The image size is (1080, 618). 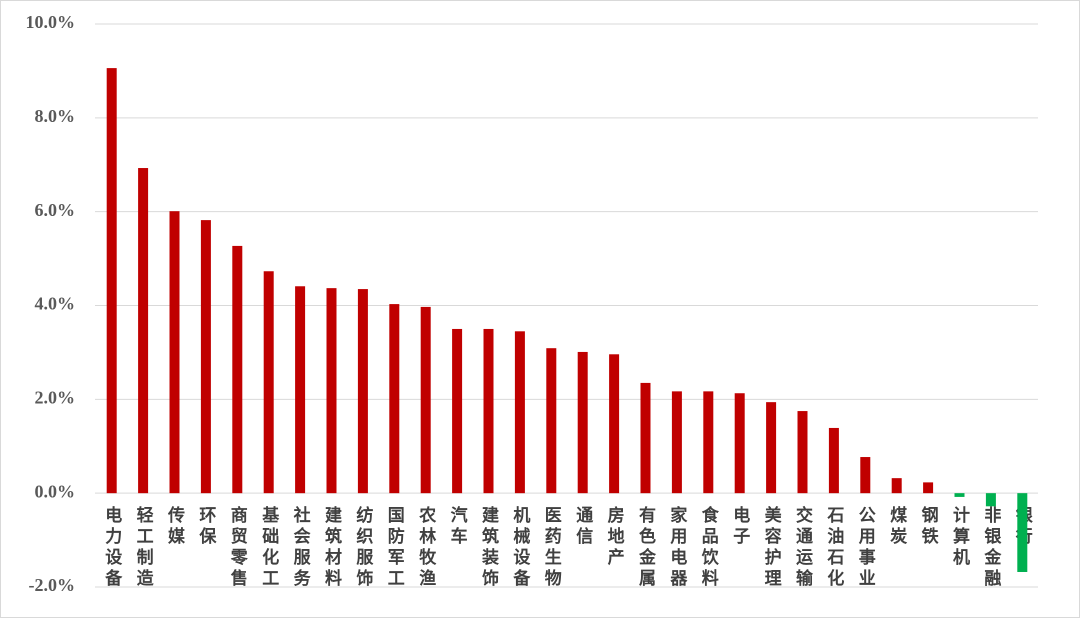 I want to click on x-tick-label: 计算机, so click(x=960, y=537).